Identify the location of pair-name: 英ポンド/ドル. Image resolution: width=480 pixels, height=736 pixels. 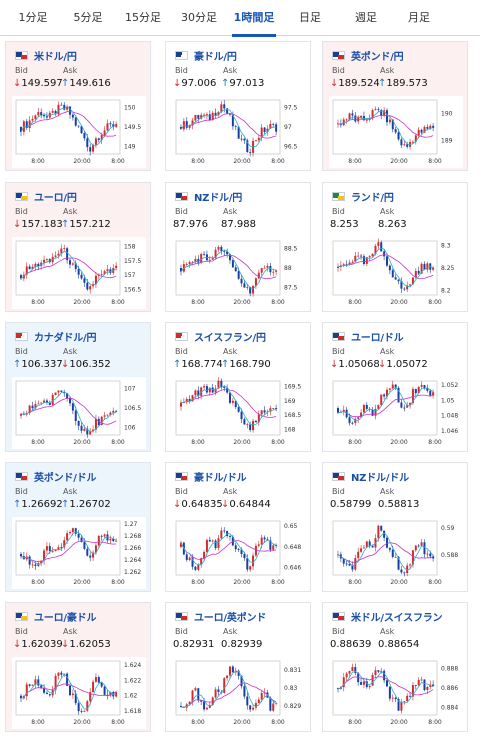
(65, 478).